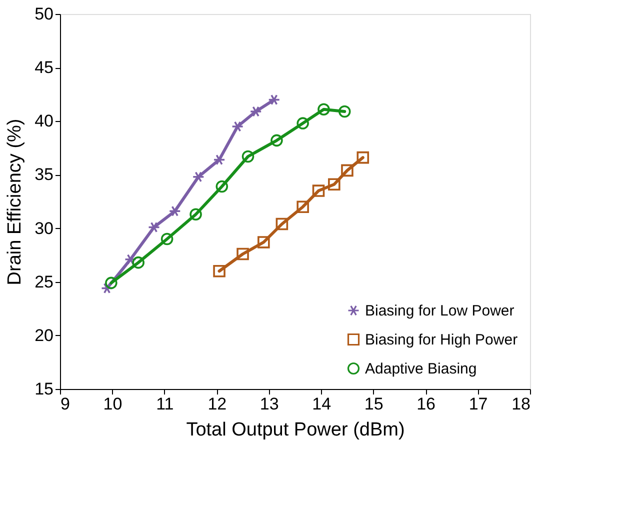 The width and height of the screenshot is (632, 519). What do you see at coordinates (44, 389) in the screenshot?
I see `y-tick-label: 15` at bounding box center [44, 389].